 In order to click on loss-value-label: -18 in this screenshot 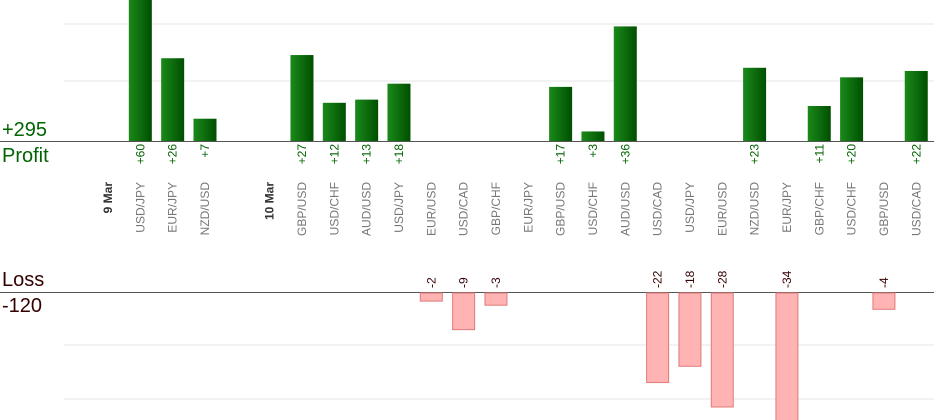, I will do `click(690, 279)`.